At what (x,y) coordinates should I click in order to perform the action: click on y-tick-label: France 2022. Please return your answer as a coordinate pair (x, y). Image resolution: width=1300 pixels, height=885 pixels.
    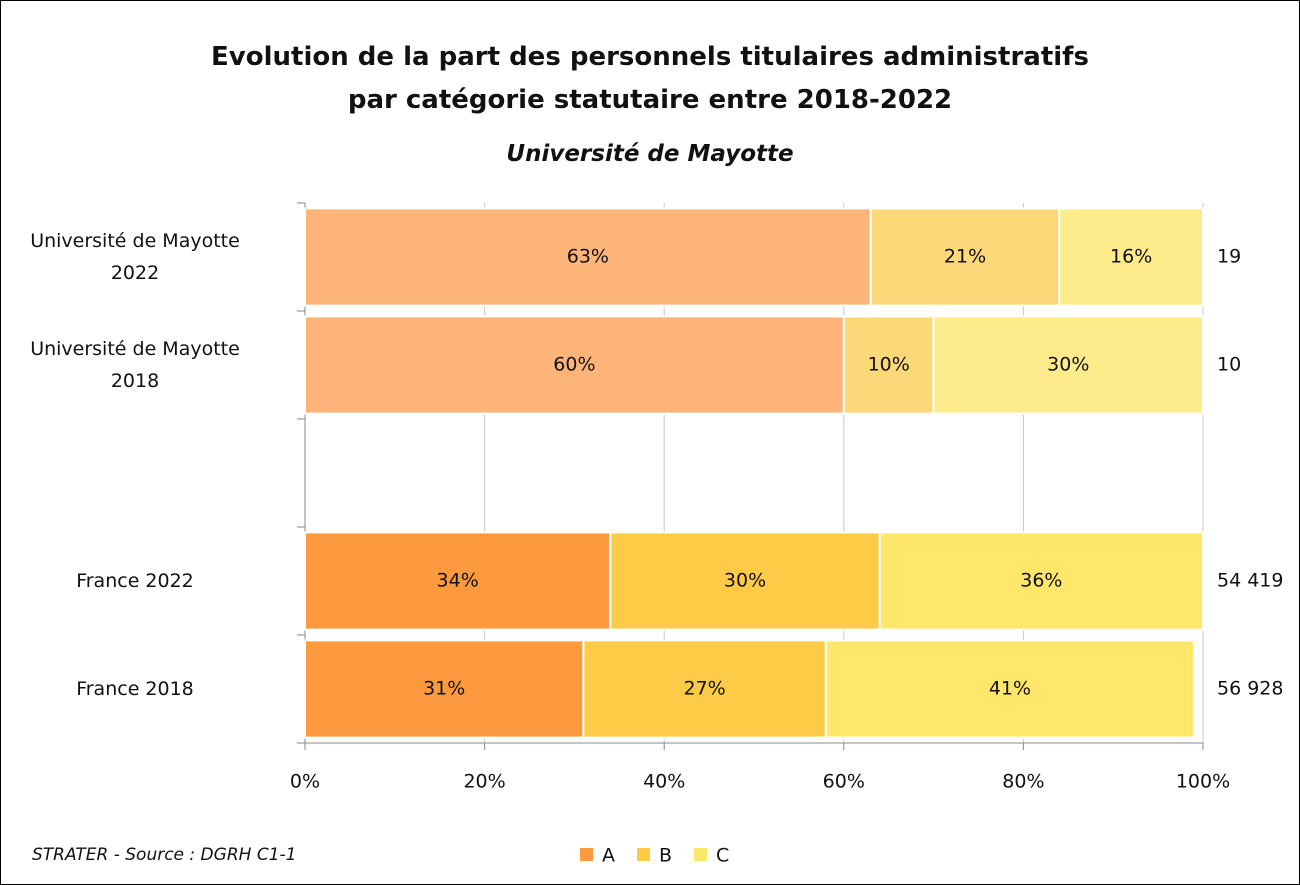
    Looking at the image, I should click on (135, 581).